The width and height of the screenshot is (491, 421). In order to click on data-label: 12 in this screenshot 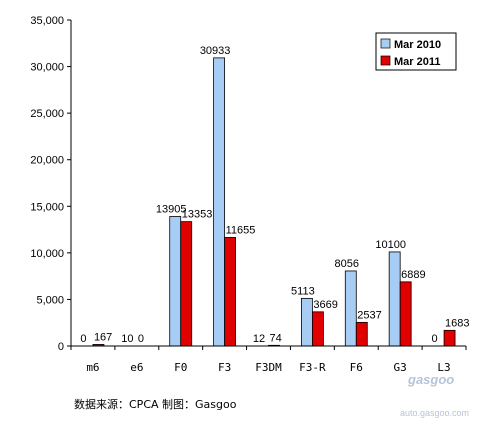, I will do `click(259, 339)`.